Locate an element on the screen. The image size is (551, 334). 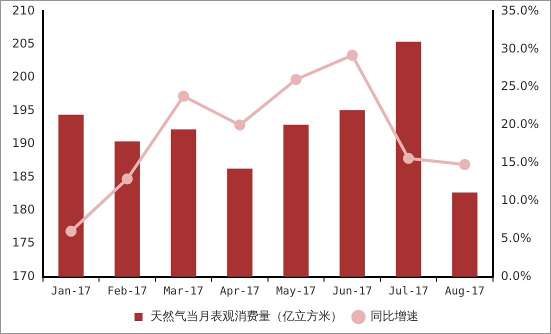
y2-tick-label: 30.0% is located at coordinates (520, 48).